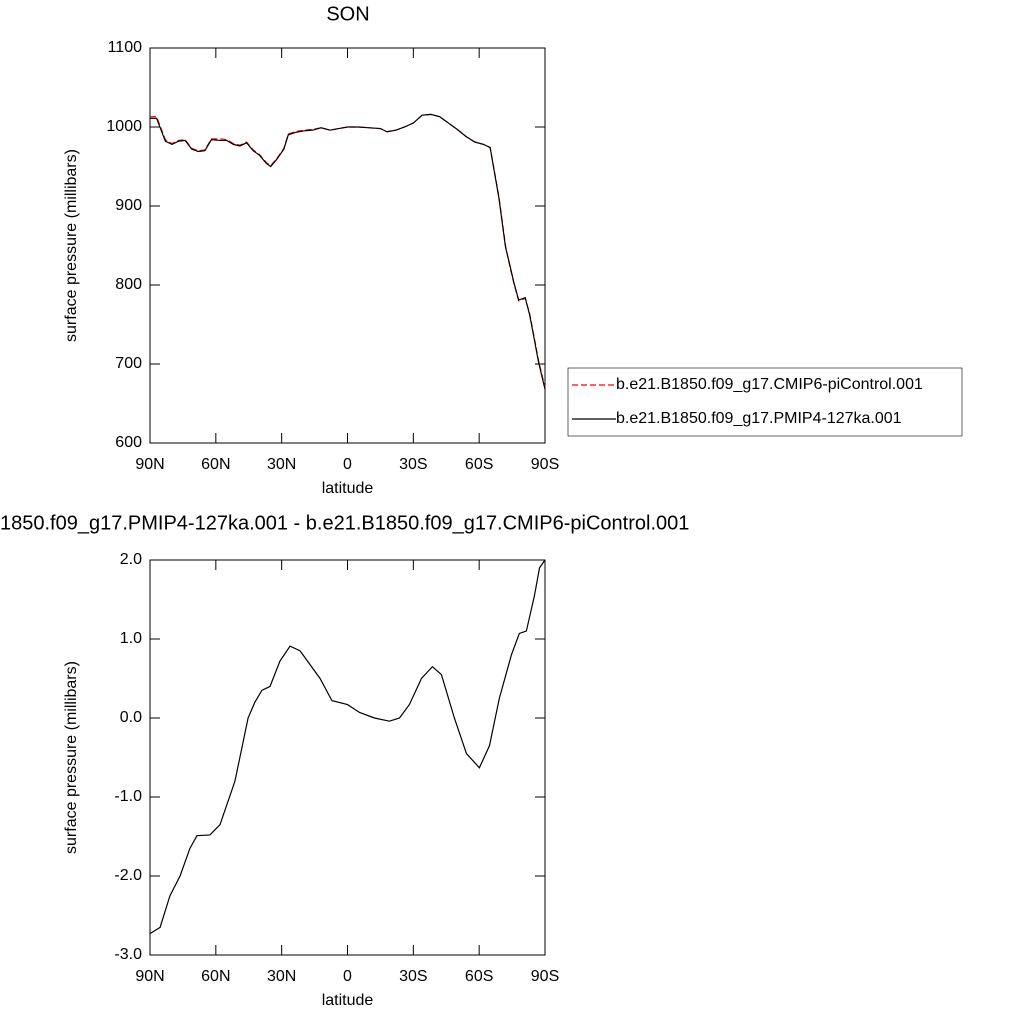  Describe the element at coordinates (128, 205) in the screenshot. I see `y-tick-label: 900` at that location.